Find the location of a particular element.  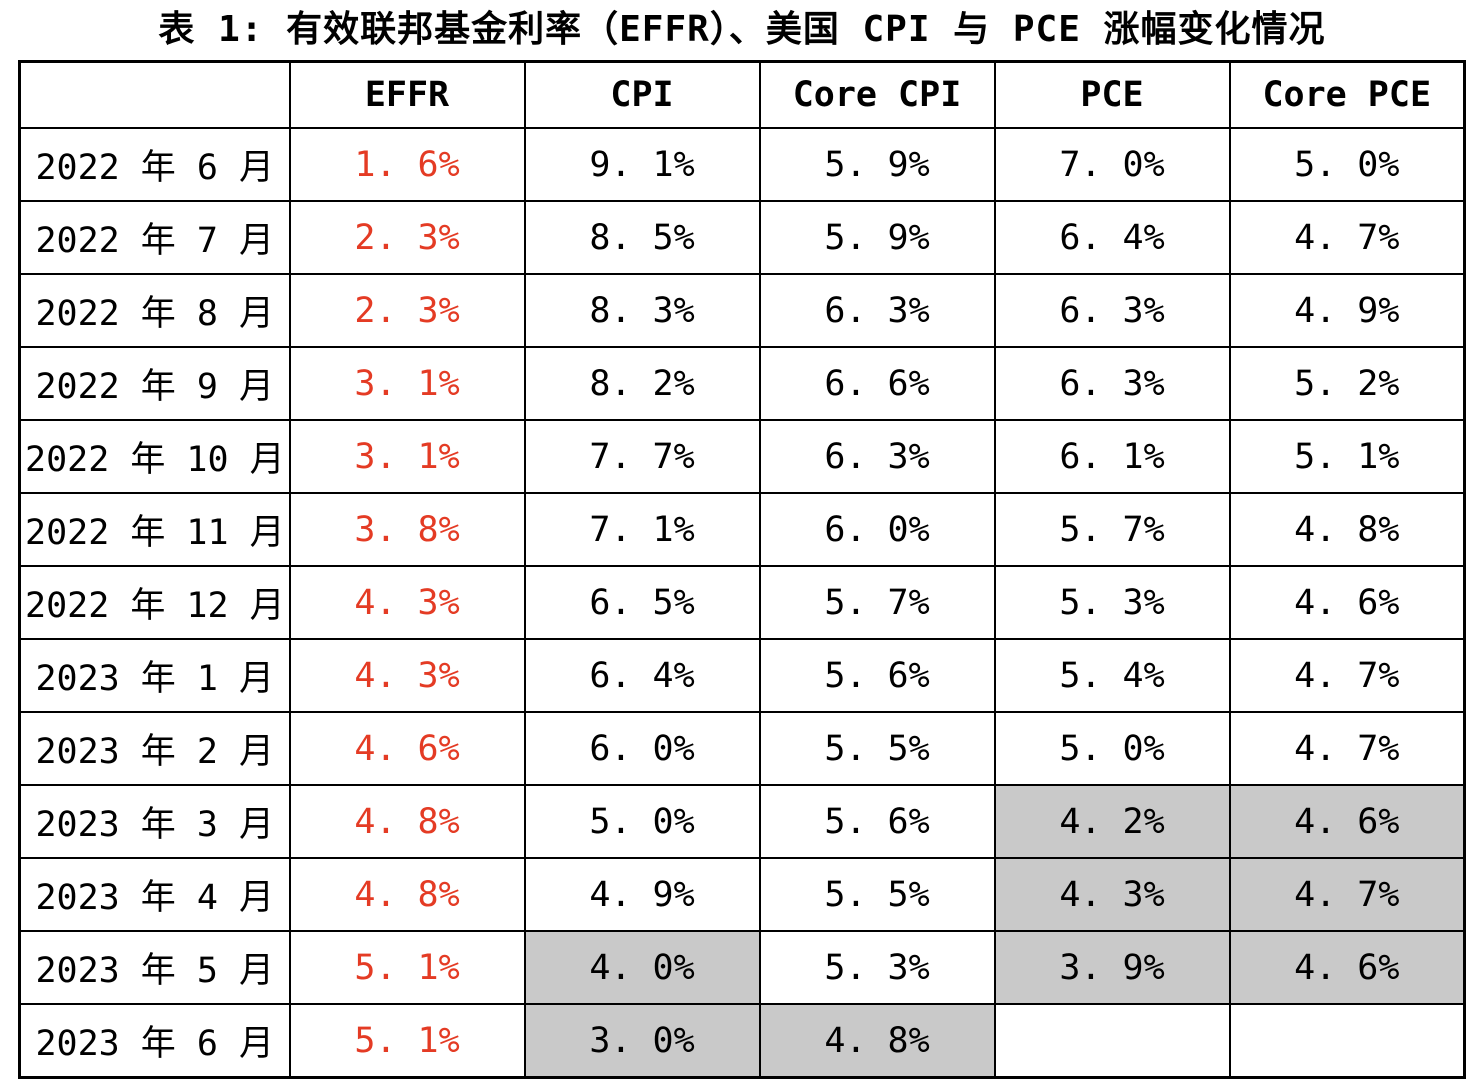

core-pce-cell is located at coordinates (1347, 1041).